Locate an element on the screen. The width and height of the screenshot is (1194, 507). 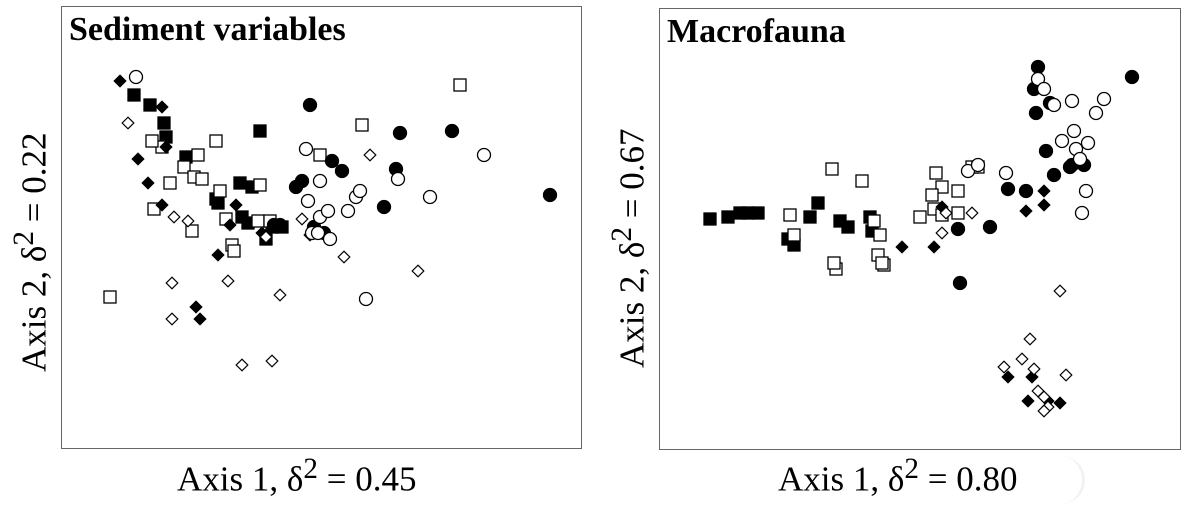
x-axis-label-value: = 0.80 is located at coordinates (968, 479).